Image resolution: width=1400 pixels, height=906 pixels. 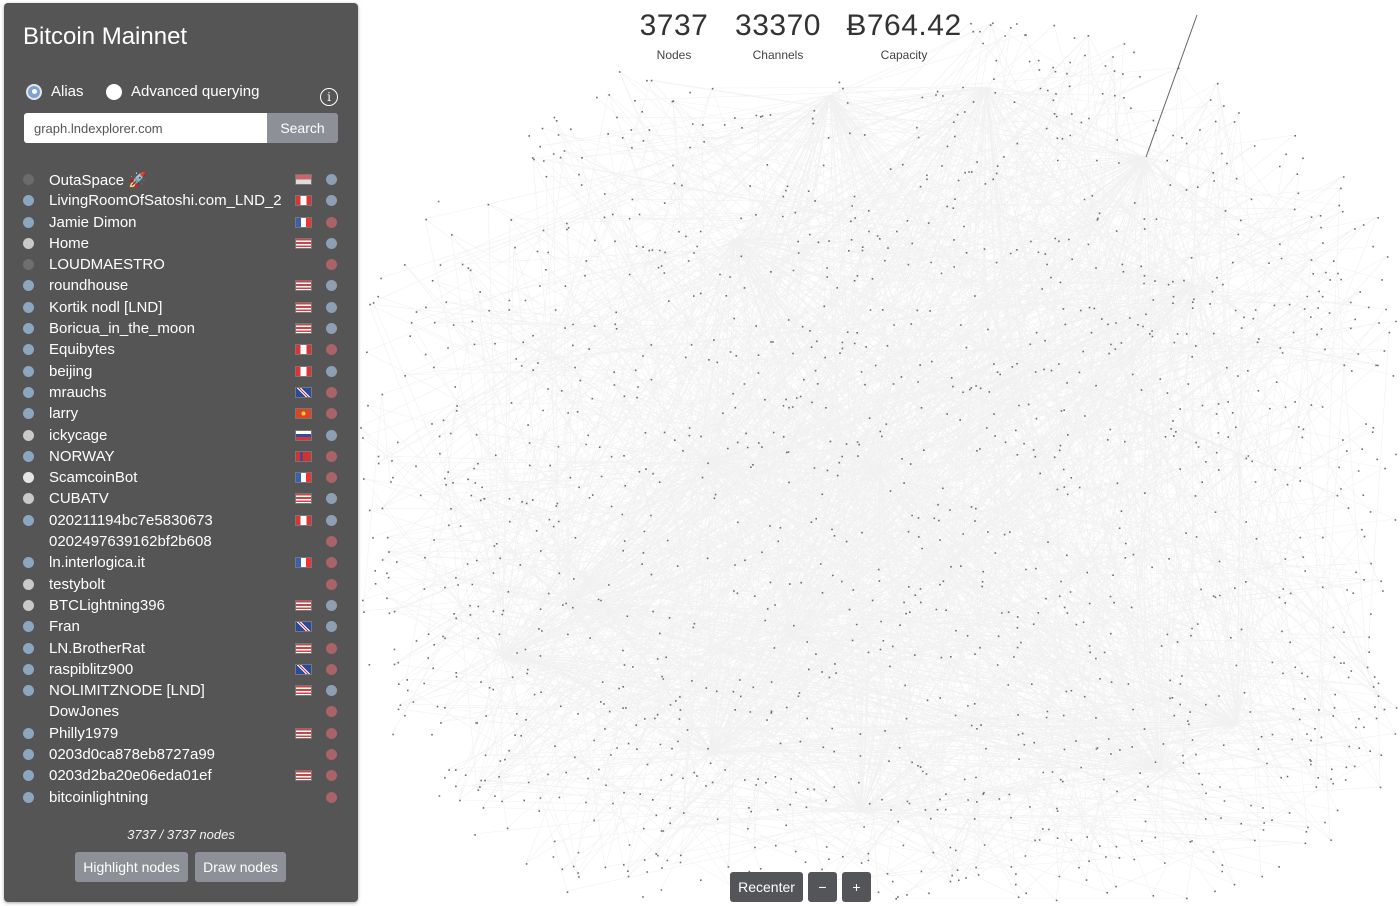 I want to click on node-alias: LOUDMAESTRO, so click(x=107, y=265).